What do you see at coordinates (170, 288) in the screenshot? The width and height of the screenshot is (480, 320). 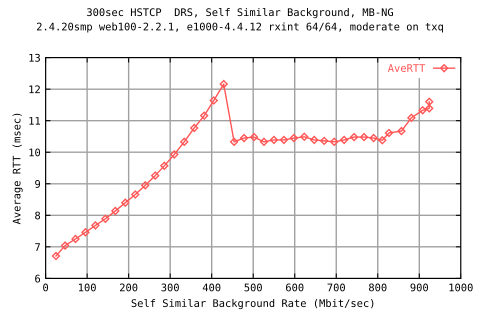 I see `x-tick-label: 300` at bounding box center [170, 288].